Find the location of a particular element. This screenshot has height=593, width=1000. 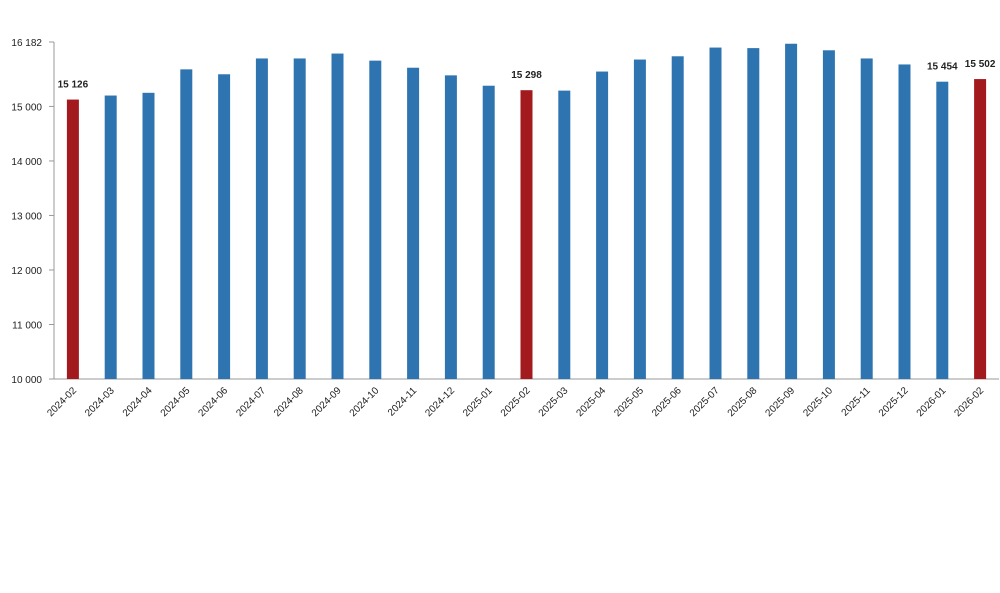

x-tick-label: 2024-07 is located at coordinates (251, 402).